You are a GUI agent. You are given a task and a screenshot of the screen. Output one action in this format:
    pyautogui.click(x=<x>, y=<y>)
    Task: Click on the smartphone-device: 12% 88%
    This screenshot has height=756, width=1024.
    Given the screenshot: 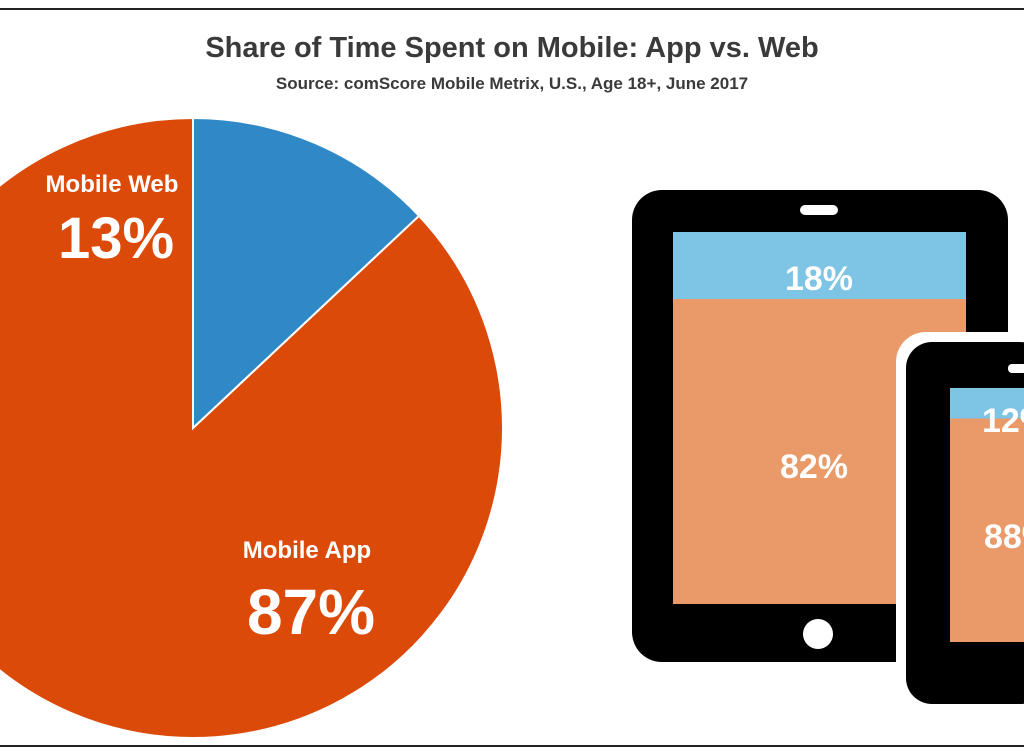 What is the action you would take?
    pyautogui.click(x=960, y=527)
    